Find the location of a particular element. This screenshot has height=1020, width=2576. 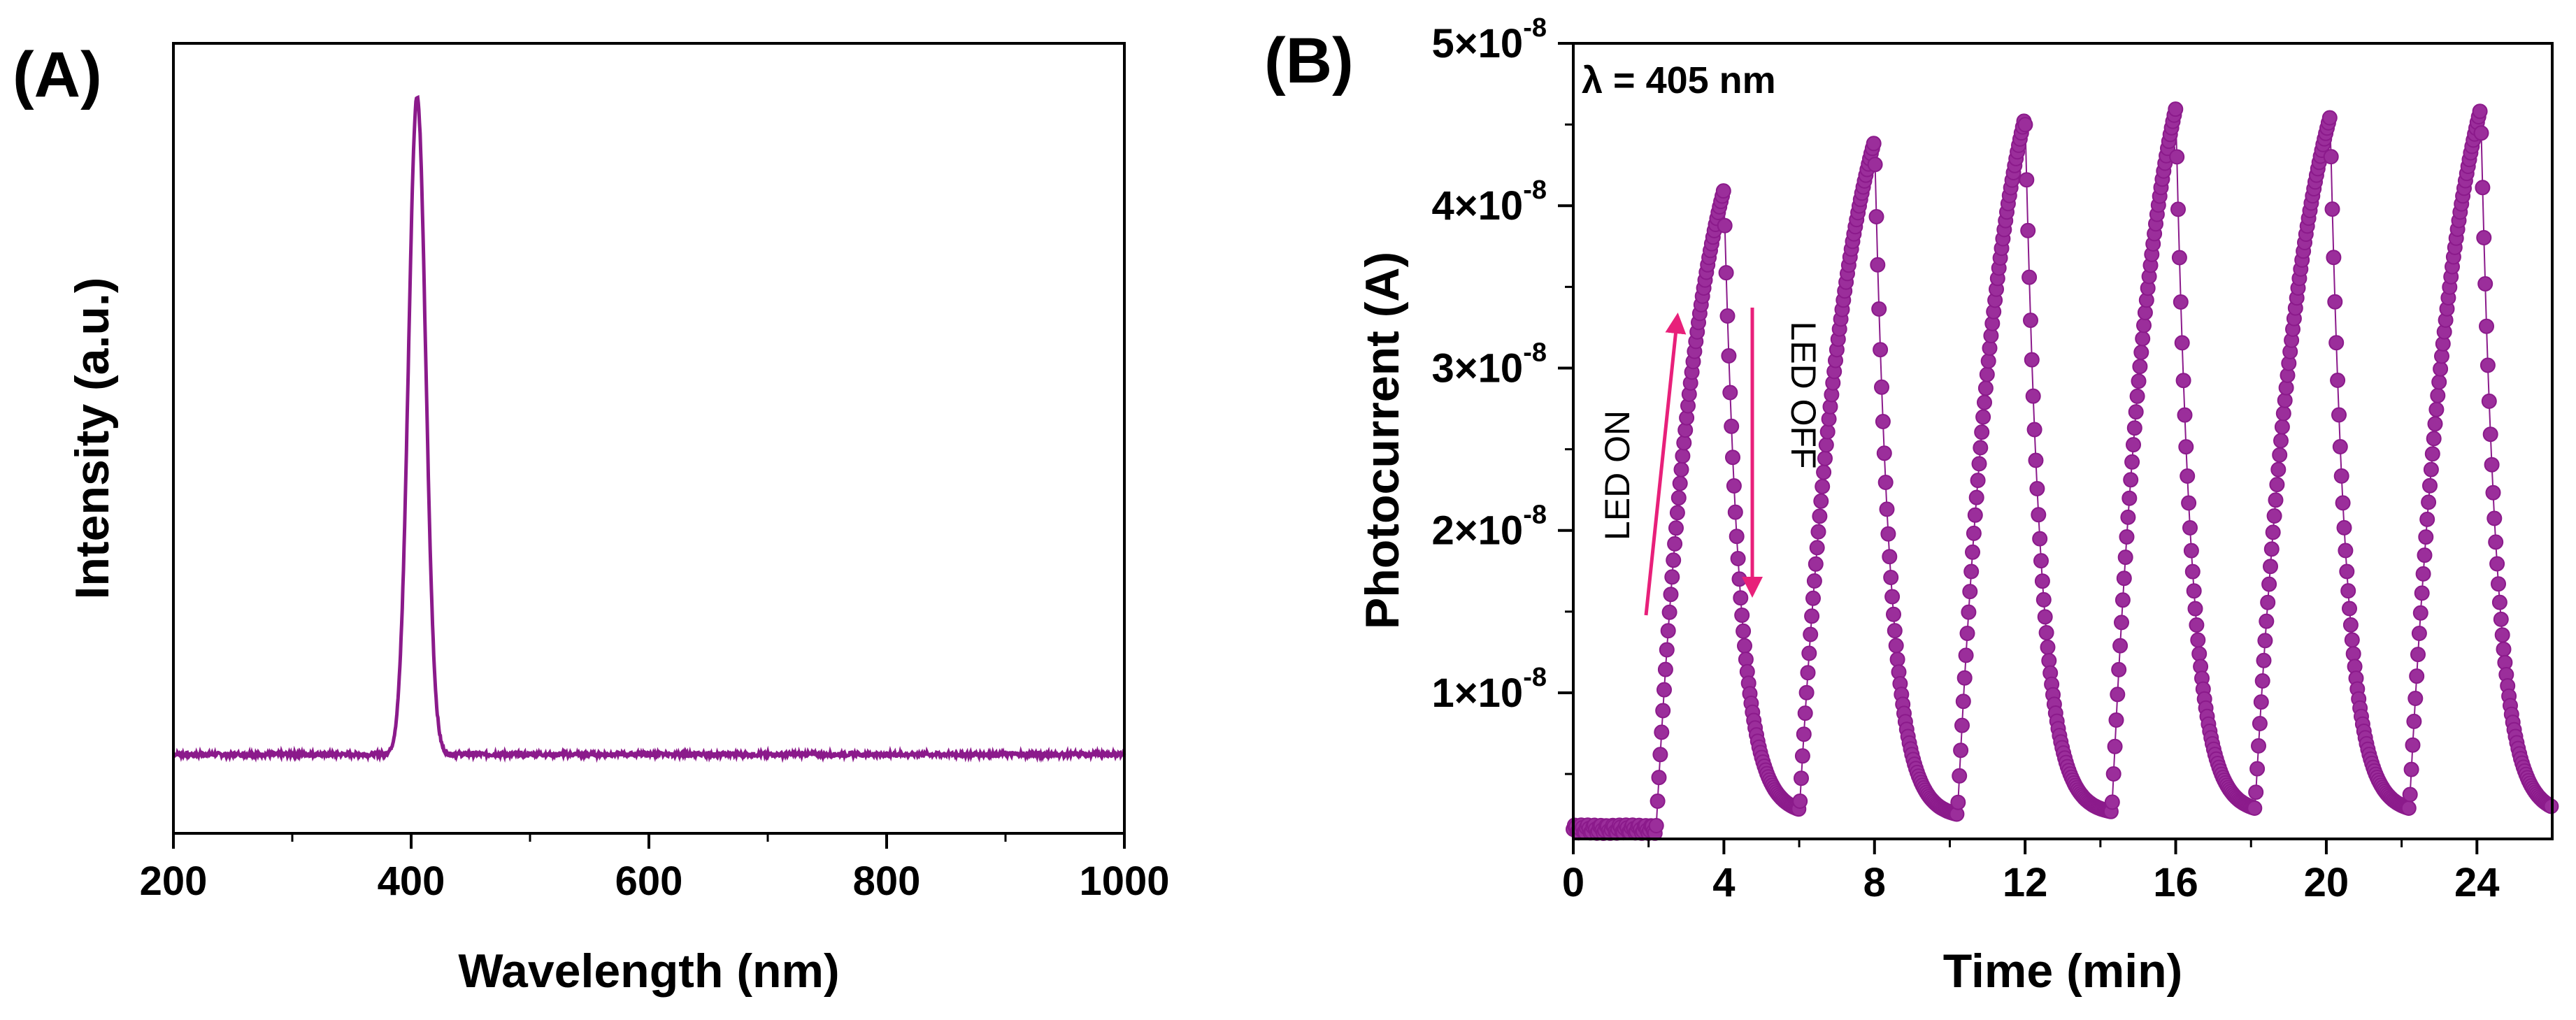

panel-b-x-axis: 0 4 8 12 16 20 24 is located at coordinates (2031, 872).